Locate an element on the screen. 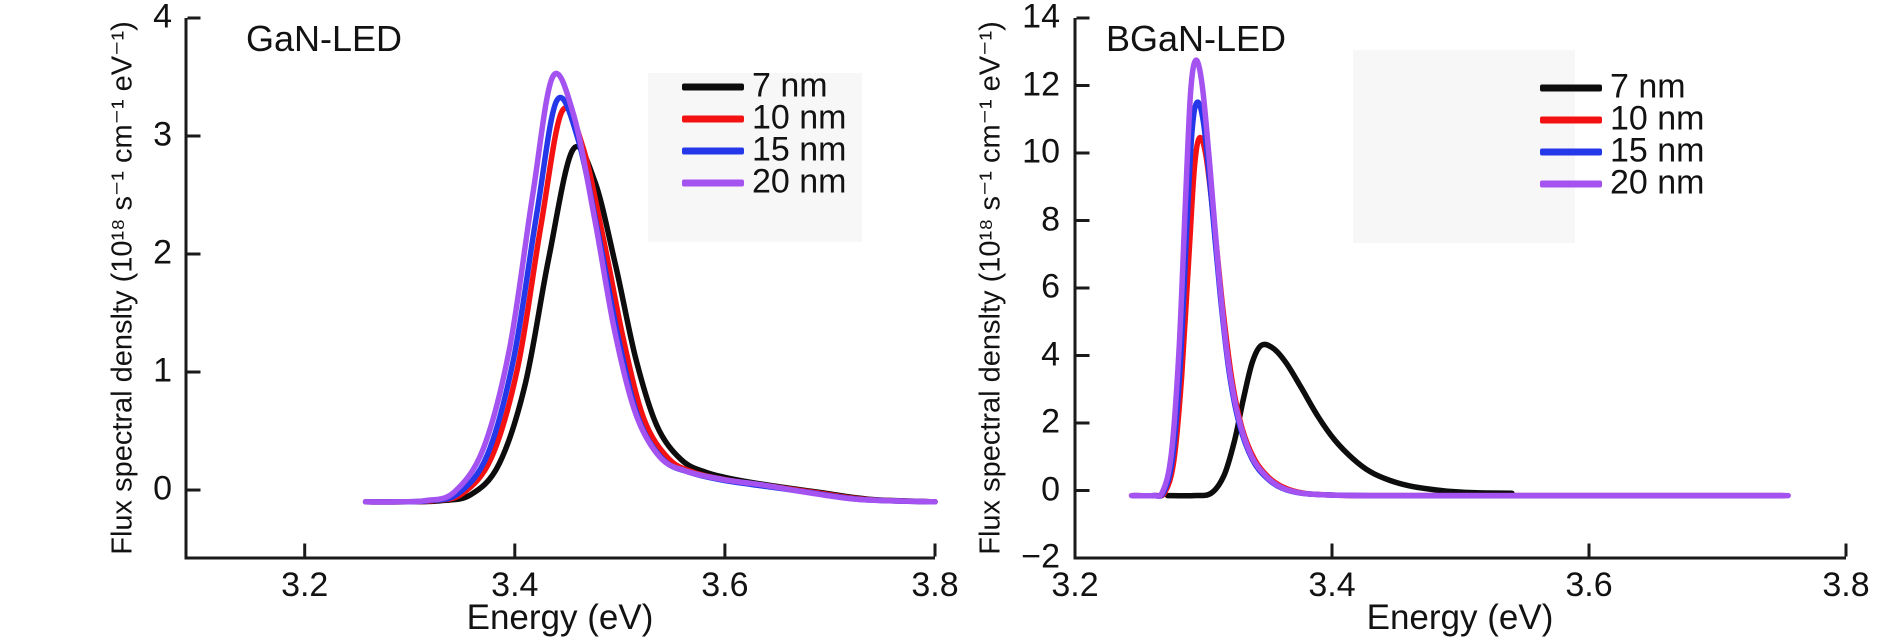 The image size is (1890, 644). legend-swatch-1-20-nm is located at coordinates (1571, 184).